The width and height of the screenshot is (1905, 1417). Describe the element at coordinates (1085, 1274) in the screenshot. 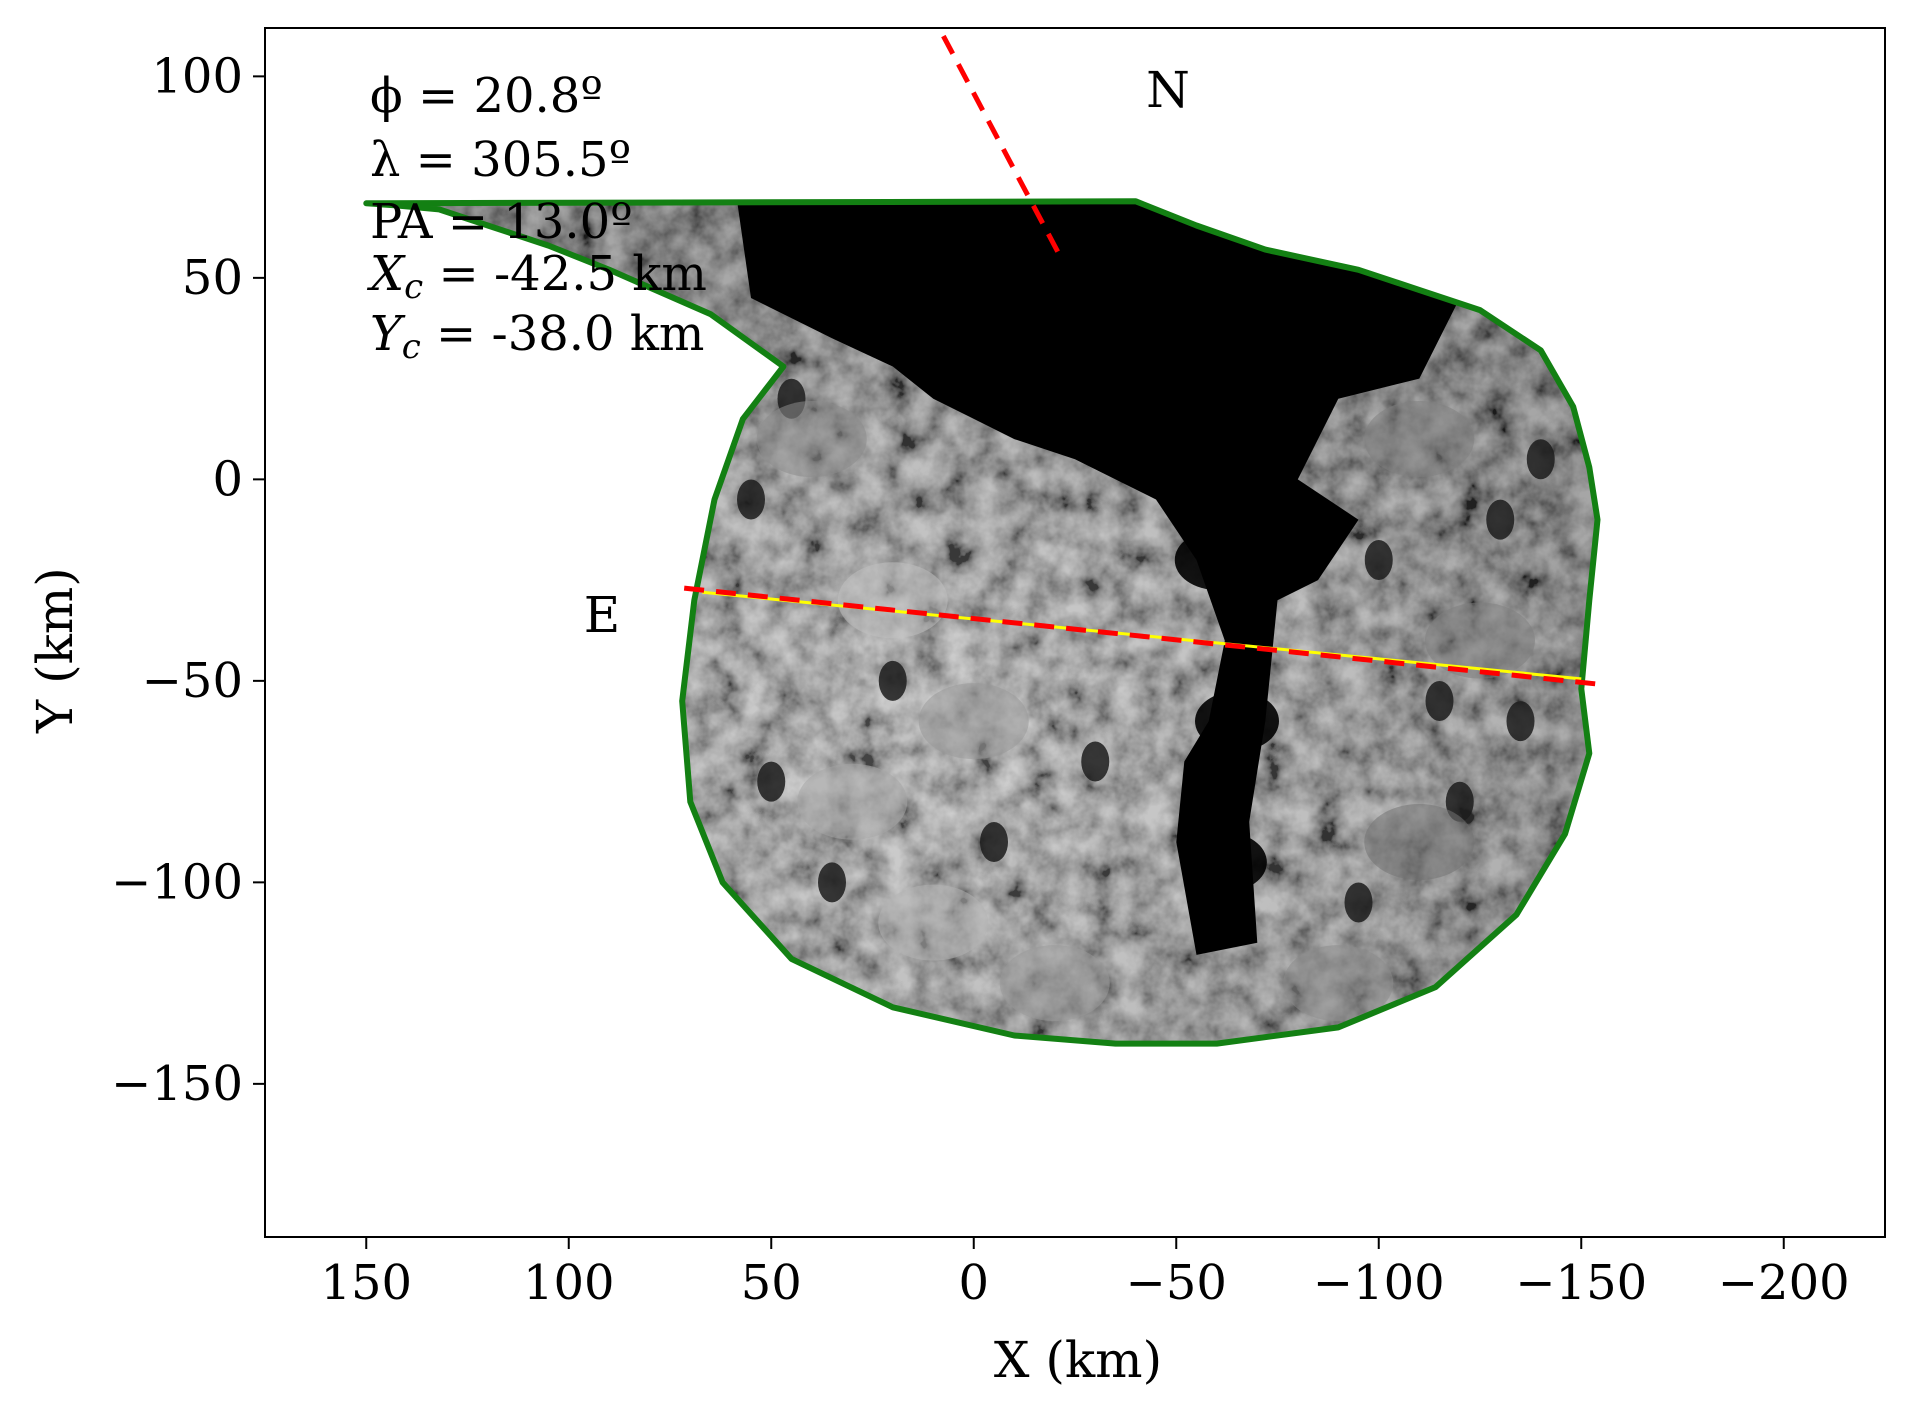

I see `x-axis-ticks: 150 100 50 0 −50 −100 −150 −200` at that location.